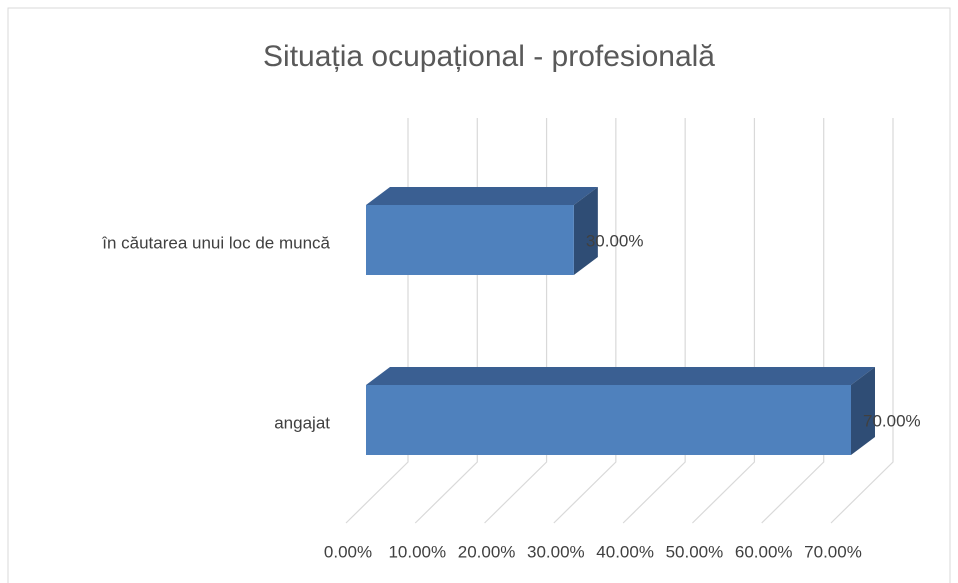 Image resolution: width=958 pixels, height=583 pixels. I want to click on x-tick-label: 30.00%, so click(556, 551).